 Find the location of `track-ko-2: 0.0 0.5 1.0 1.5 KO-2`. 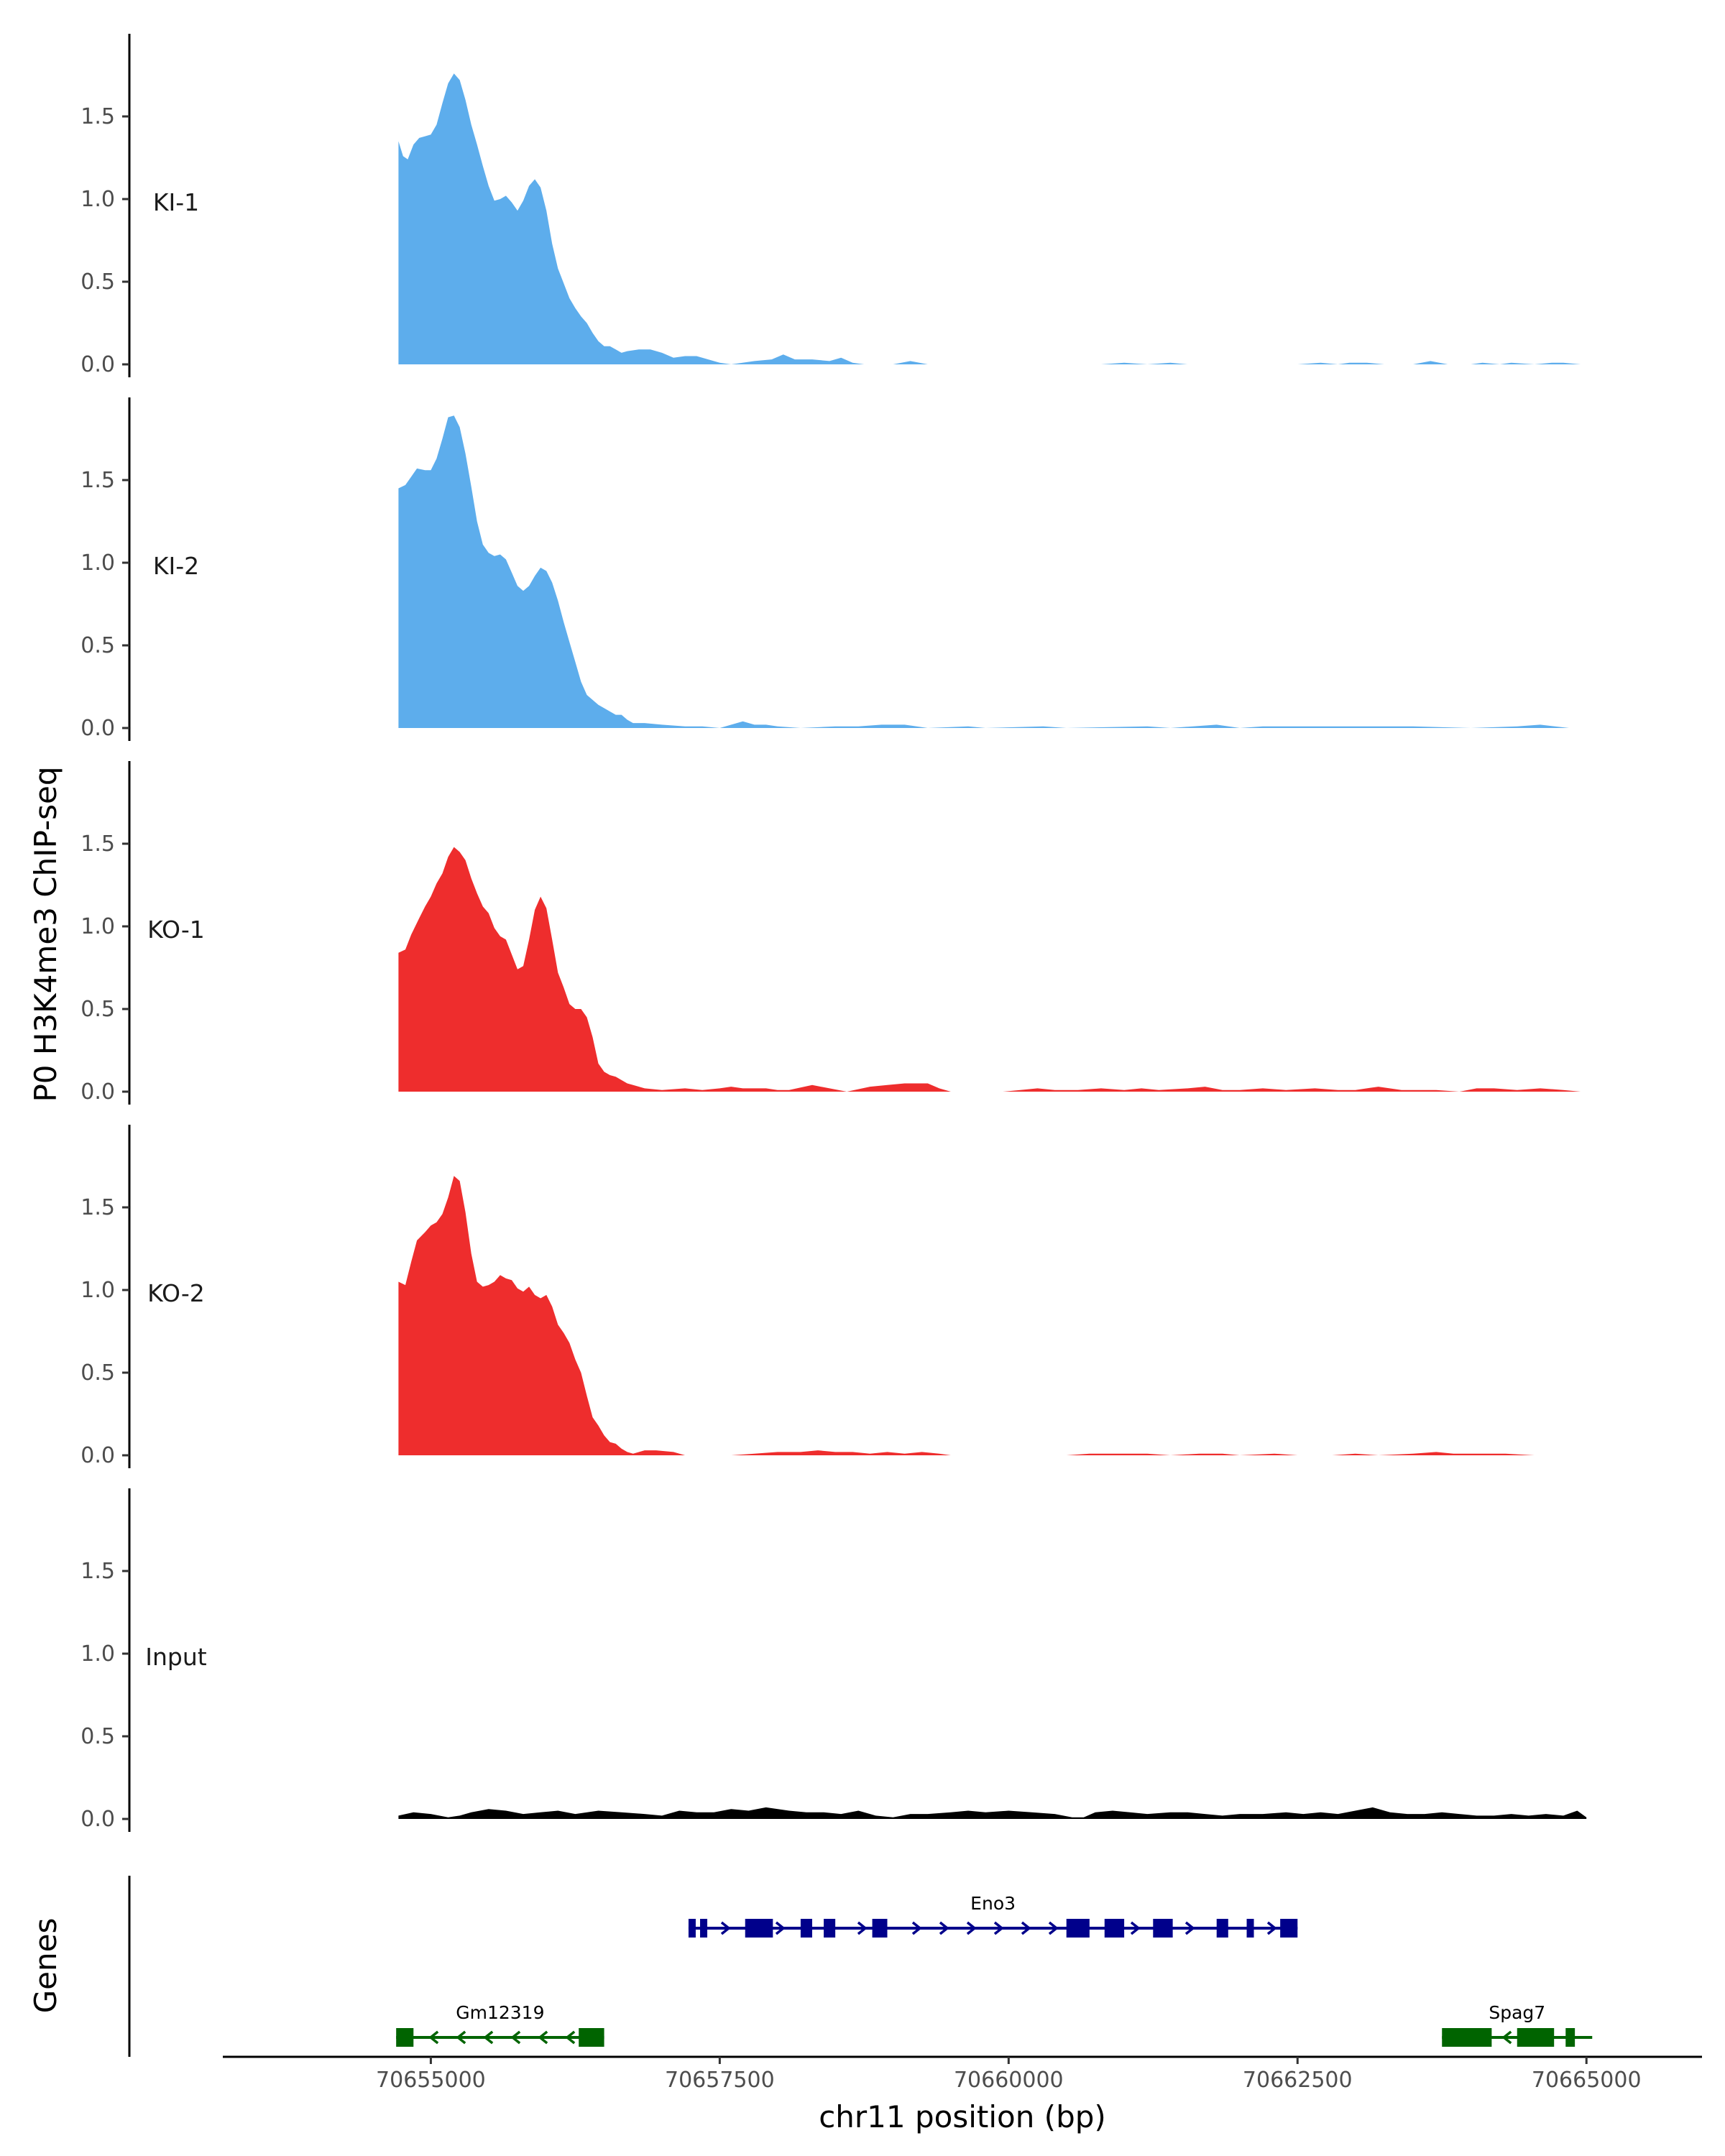

track-ko-2: 0.0 0.5 1.0 1.5 KO-2 is located at coordinates (807, 1296).